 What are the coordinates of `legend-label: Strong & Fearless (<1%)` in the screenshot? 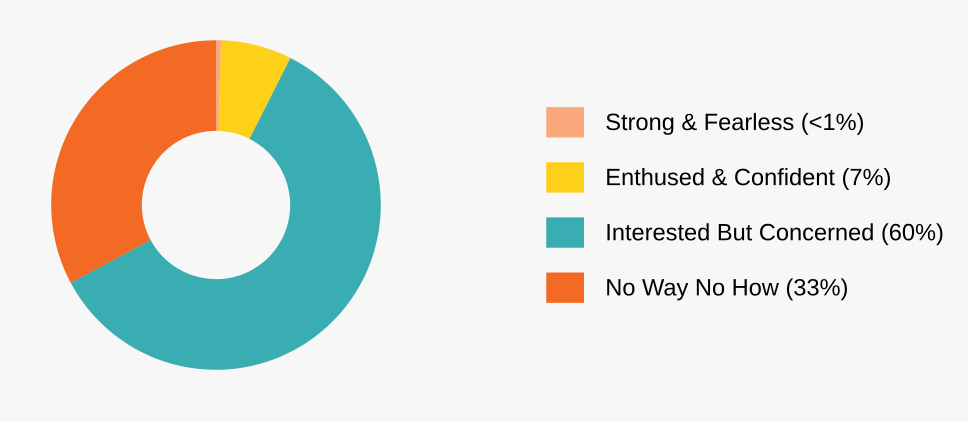 It's located at (734, 123).